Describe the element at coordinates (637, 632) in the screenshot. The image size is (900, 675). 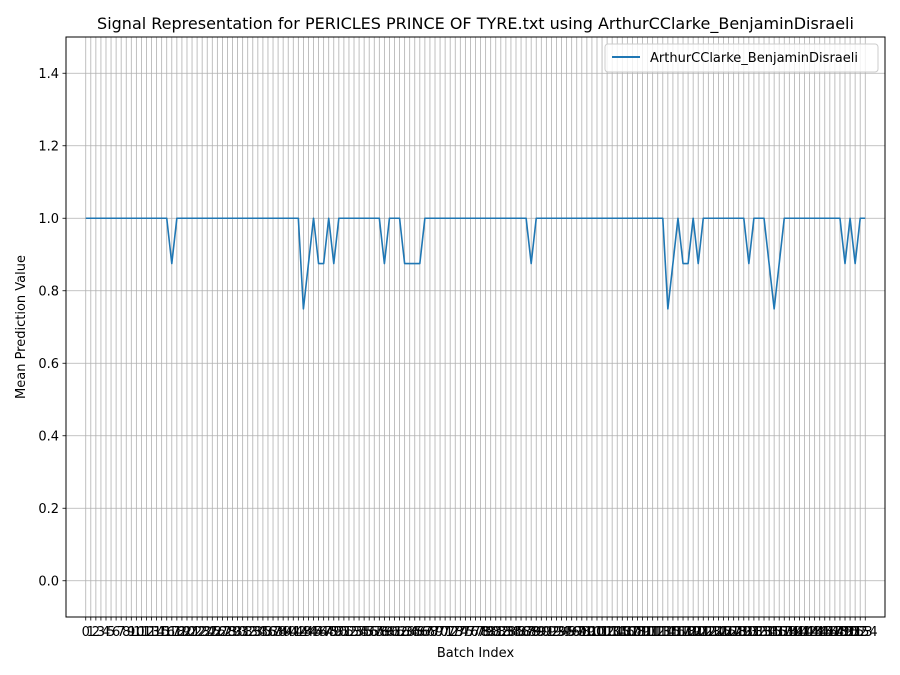
I see `x-tick-label: 109` at that location.